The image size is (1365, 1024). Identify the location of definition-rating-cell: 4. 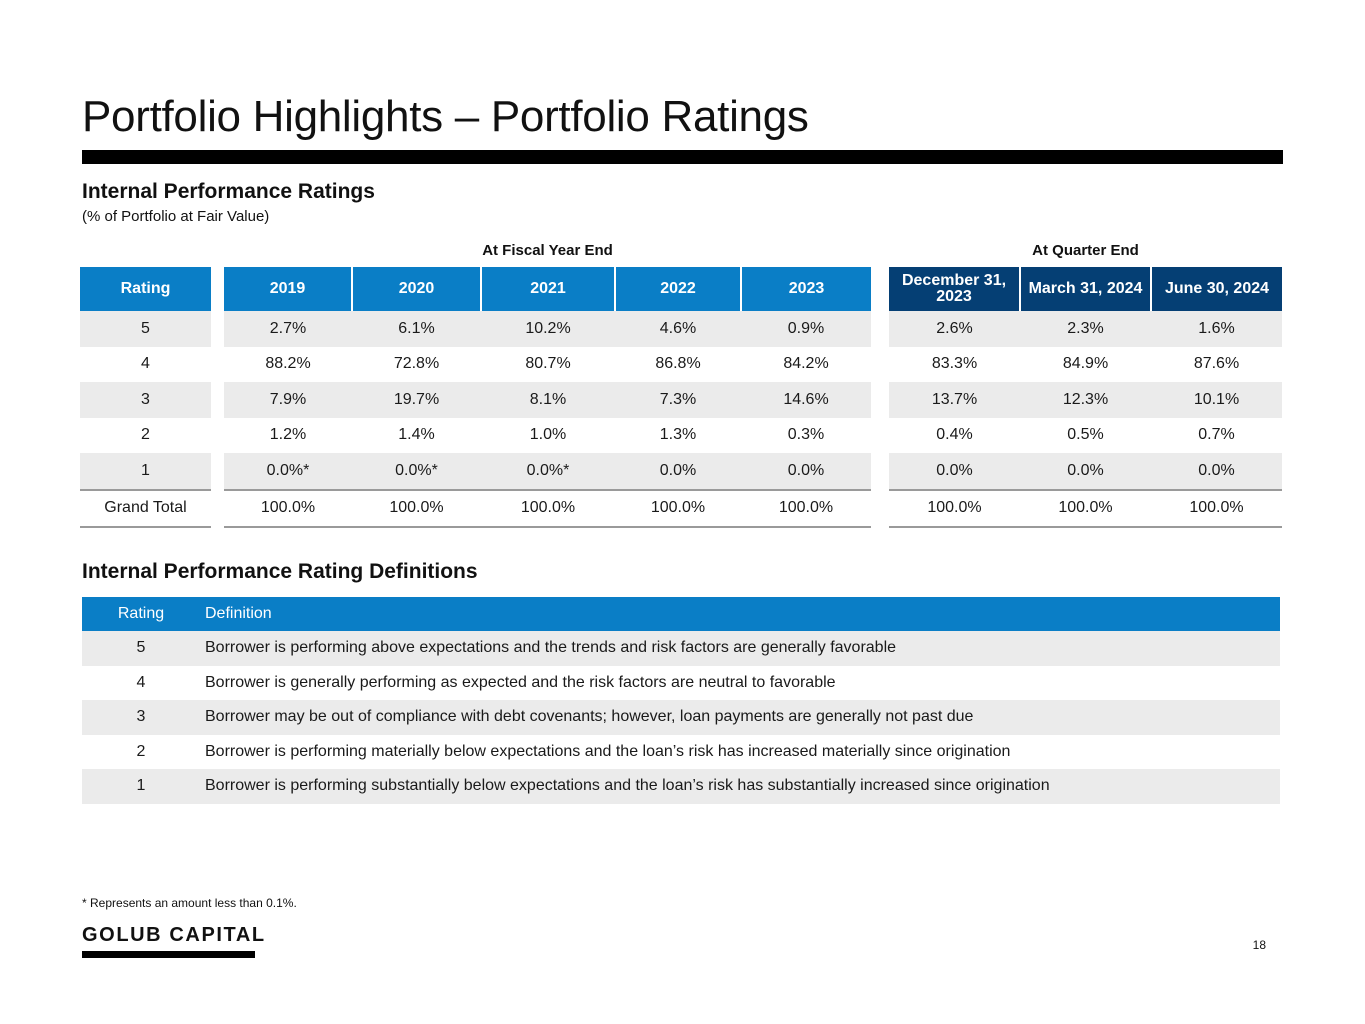
(141, 682).